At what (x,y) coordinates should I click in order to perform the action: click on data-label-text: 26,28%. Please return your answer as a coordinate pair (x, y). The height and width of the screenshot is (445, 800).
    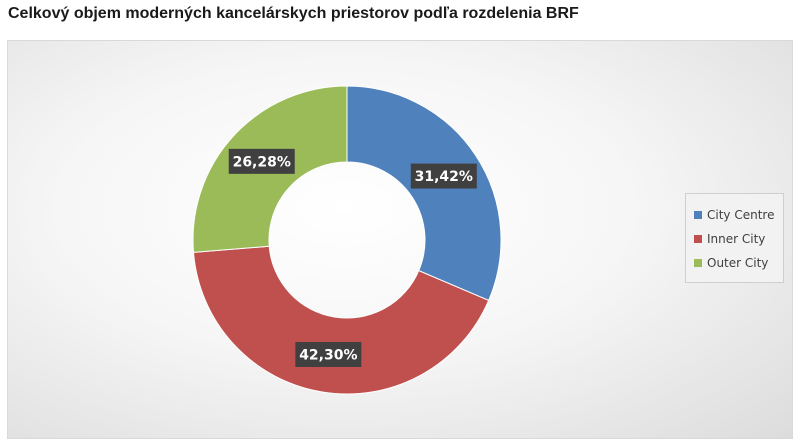
    Looking at the image, I should click on (262, 162).